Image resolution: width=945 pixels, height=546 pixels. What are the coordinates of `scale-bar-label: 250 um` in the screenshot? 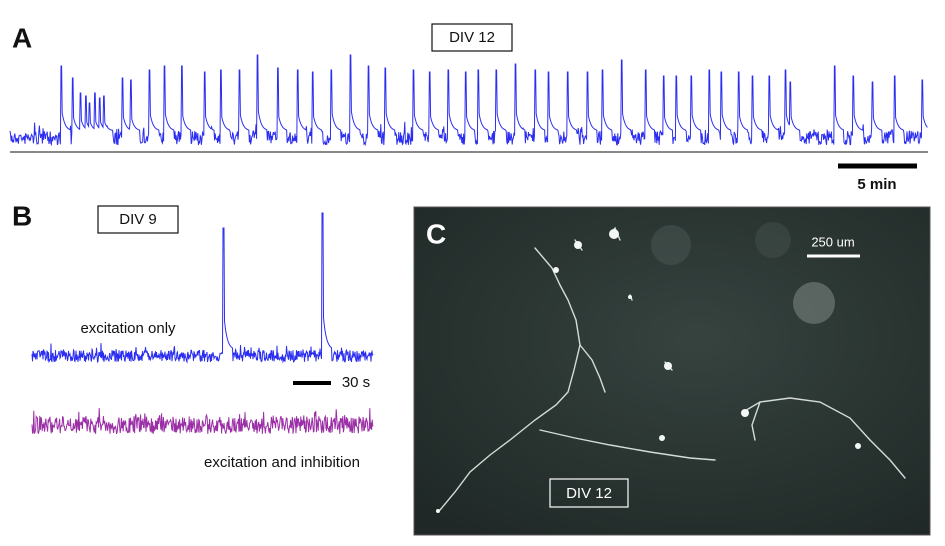 It's located at (832, 241).